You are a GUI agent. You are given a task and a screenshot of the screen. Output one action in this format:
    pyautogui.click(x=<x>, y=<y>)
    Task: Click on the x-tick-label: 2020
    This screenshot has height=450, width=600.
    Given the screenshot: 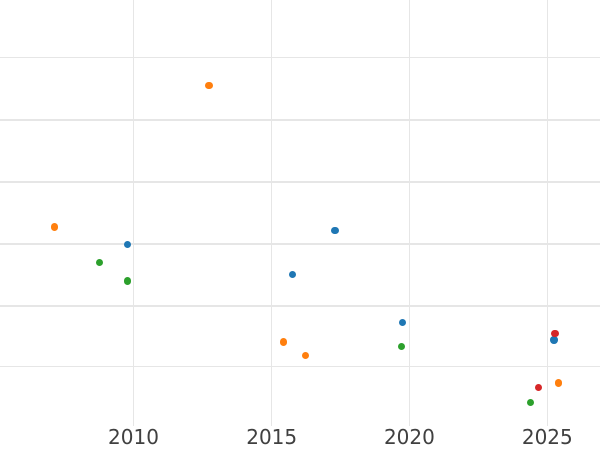 What is the action you would take?
    pyautogui.click(x=409, y=437)
    